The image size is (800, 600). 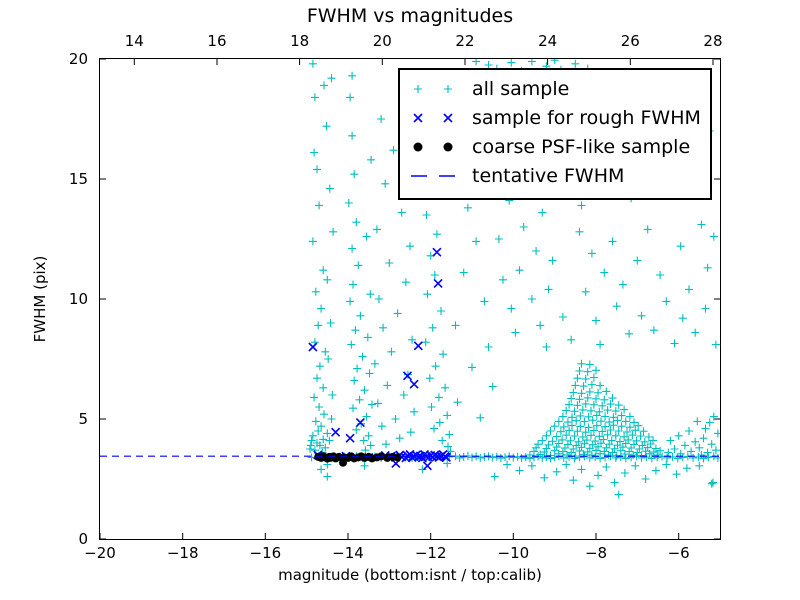 I want to click on y-axis-tick-labels: 0 5 10 15 20, so click(x=46, y=299).